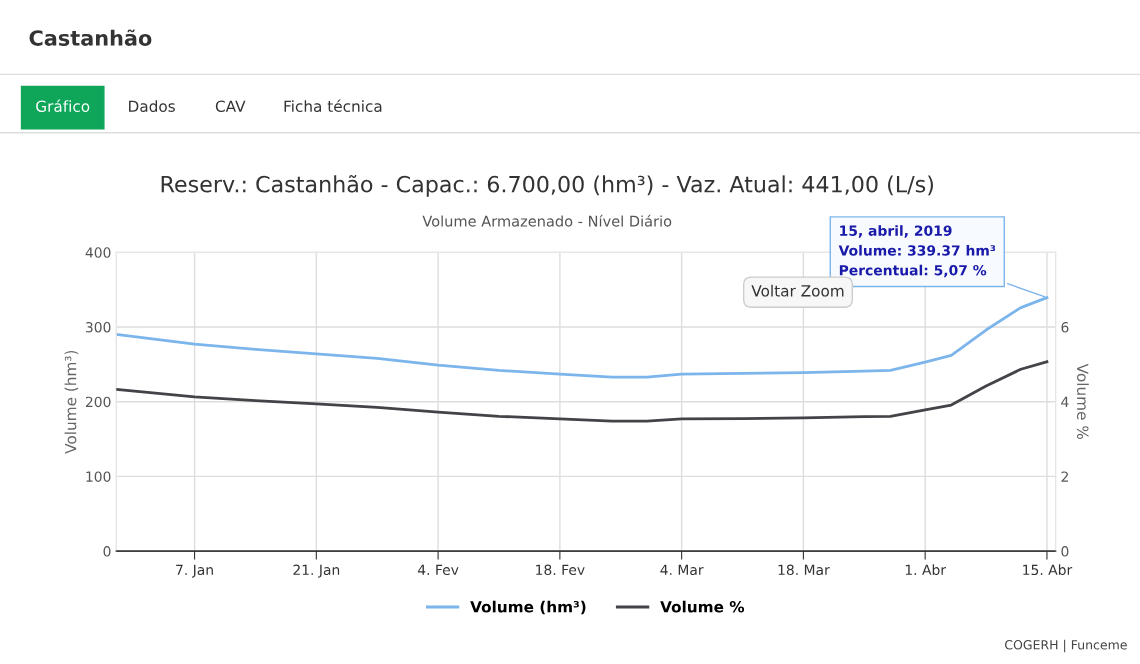 This screenshot has width=1140, height=664. What do you see at coordinates (1066, 646) in the screenshot?
I see `text: COGERH | Funceme` at bounding box center [1066, 646].